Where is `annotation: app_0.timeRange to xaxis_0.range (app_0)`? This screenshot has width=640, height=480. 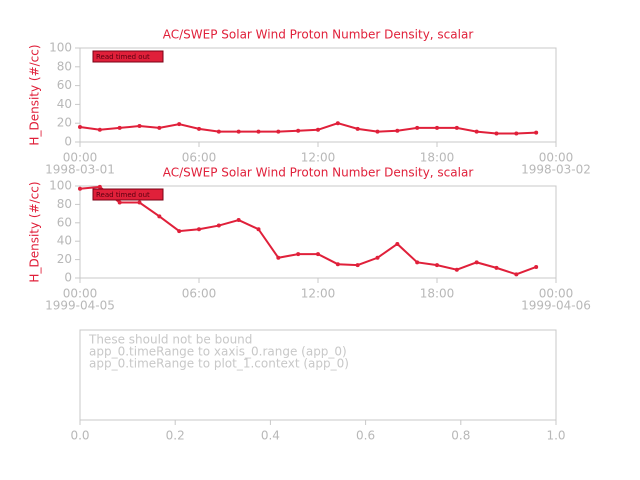 annotation: app_0.timeRange to xaxis_0.range (app_0) is located at coordinates (218, 352).